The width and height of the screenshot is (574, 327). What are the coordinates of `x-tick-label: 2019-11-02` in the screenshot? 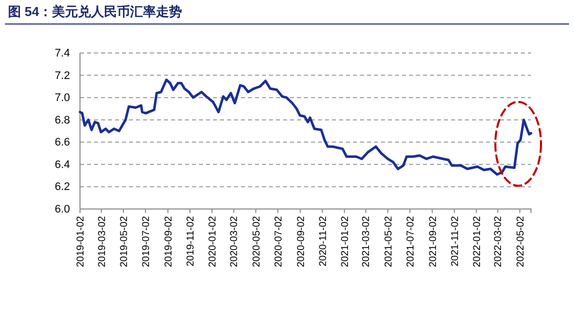 It's located at (190, 241).